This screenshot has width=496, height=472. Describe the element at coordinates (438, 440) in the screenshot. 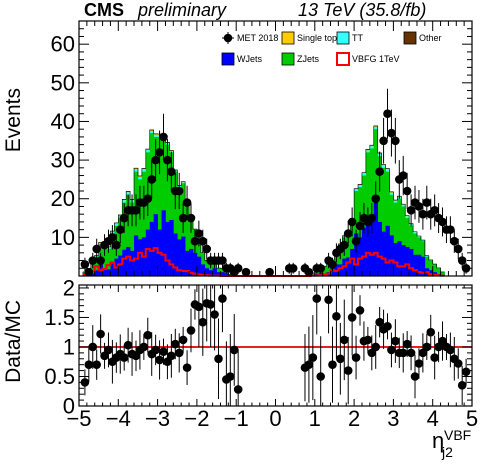

I see `svg-text: η` at that location.